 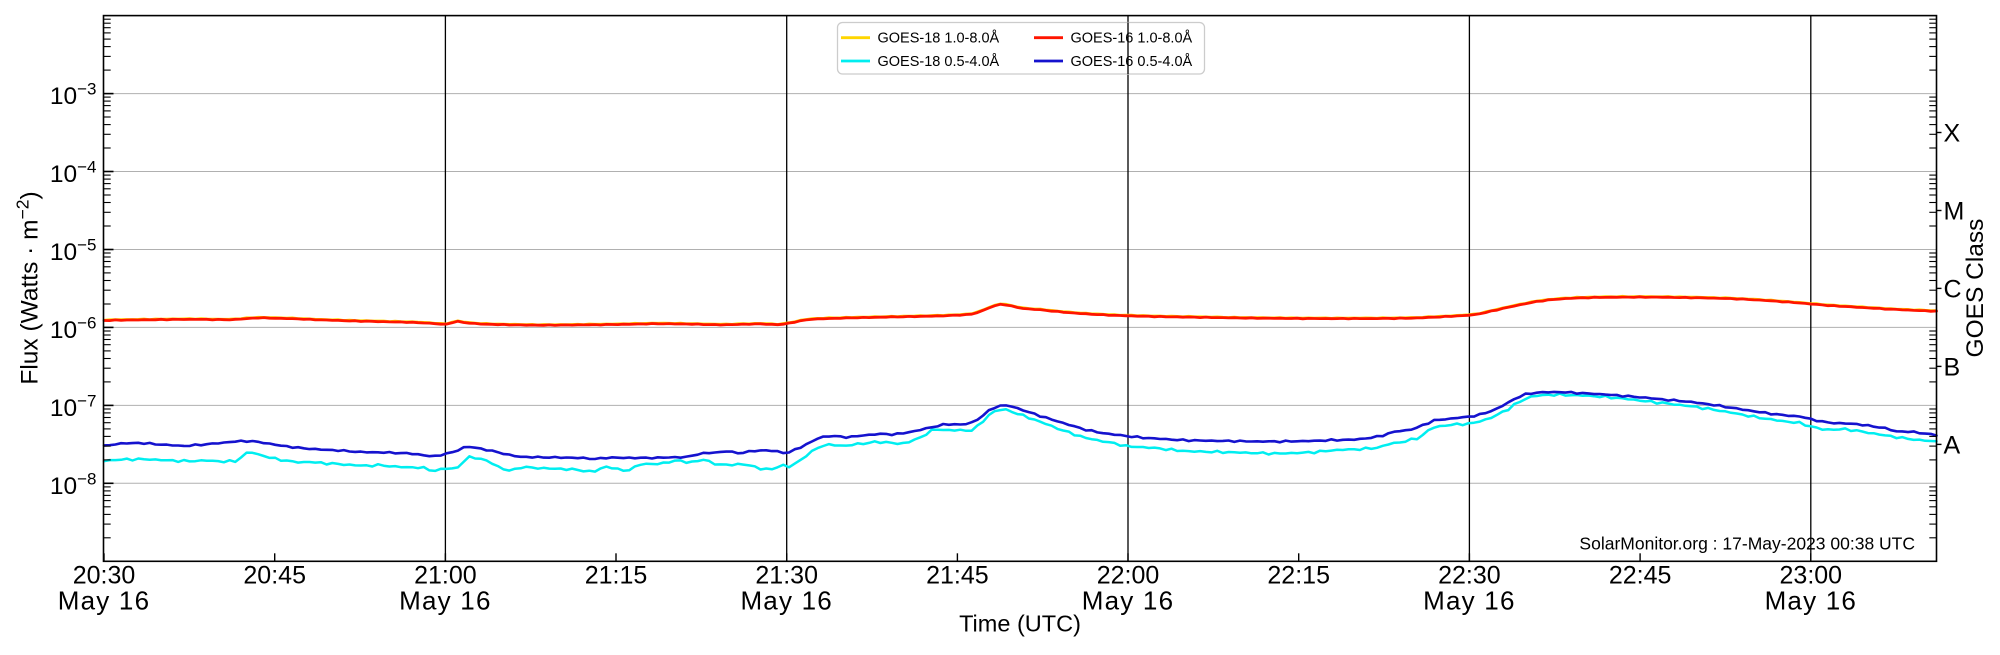 I want to click on svg-text: 20:45, so click(x=274, y=576).